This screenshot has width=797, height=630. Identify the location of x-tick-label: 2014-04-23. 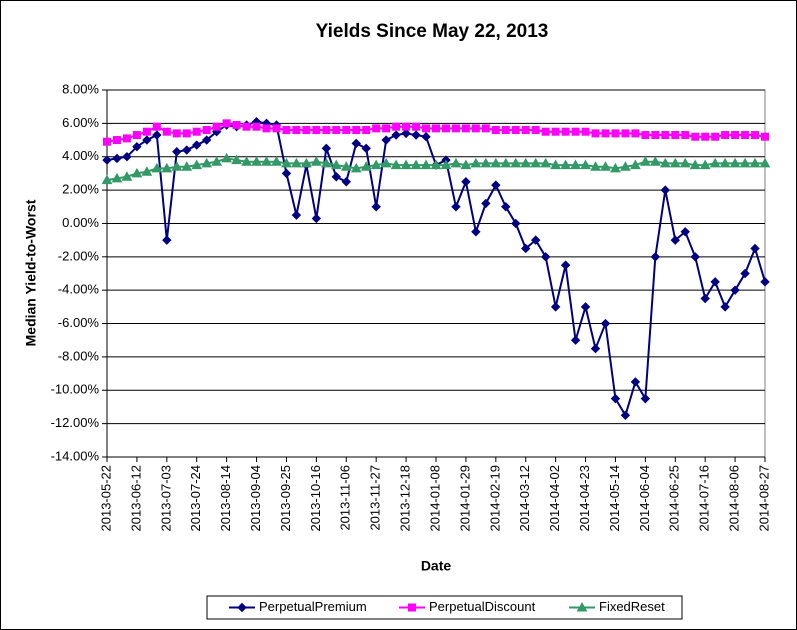
(584, 498).